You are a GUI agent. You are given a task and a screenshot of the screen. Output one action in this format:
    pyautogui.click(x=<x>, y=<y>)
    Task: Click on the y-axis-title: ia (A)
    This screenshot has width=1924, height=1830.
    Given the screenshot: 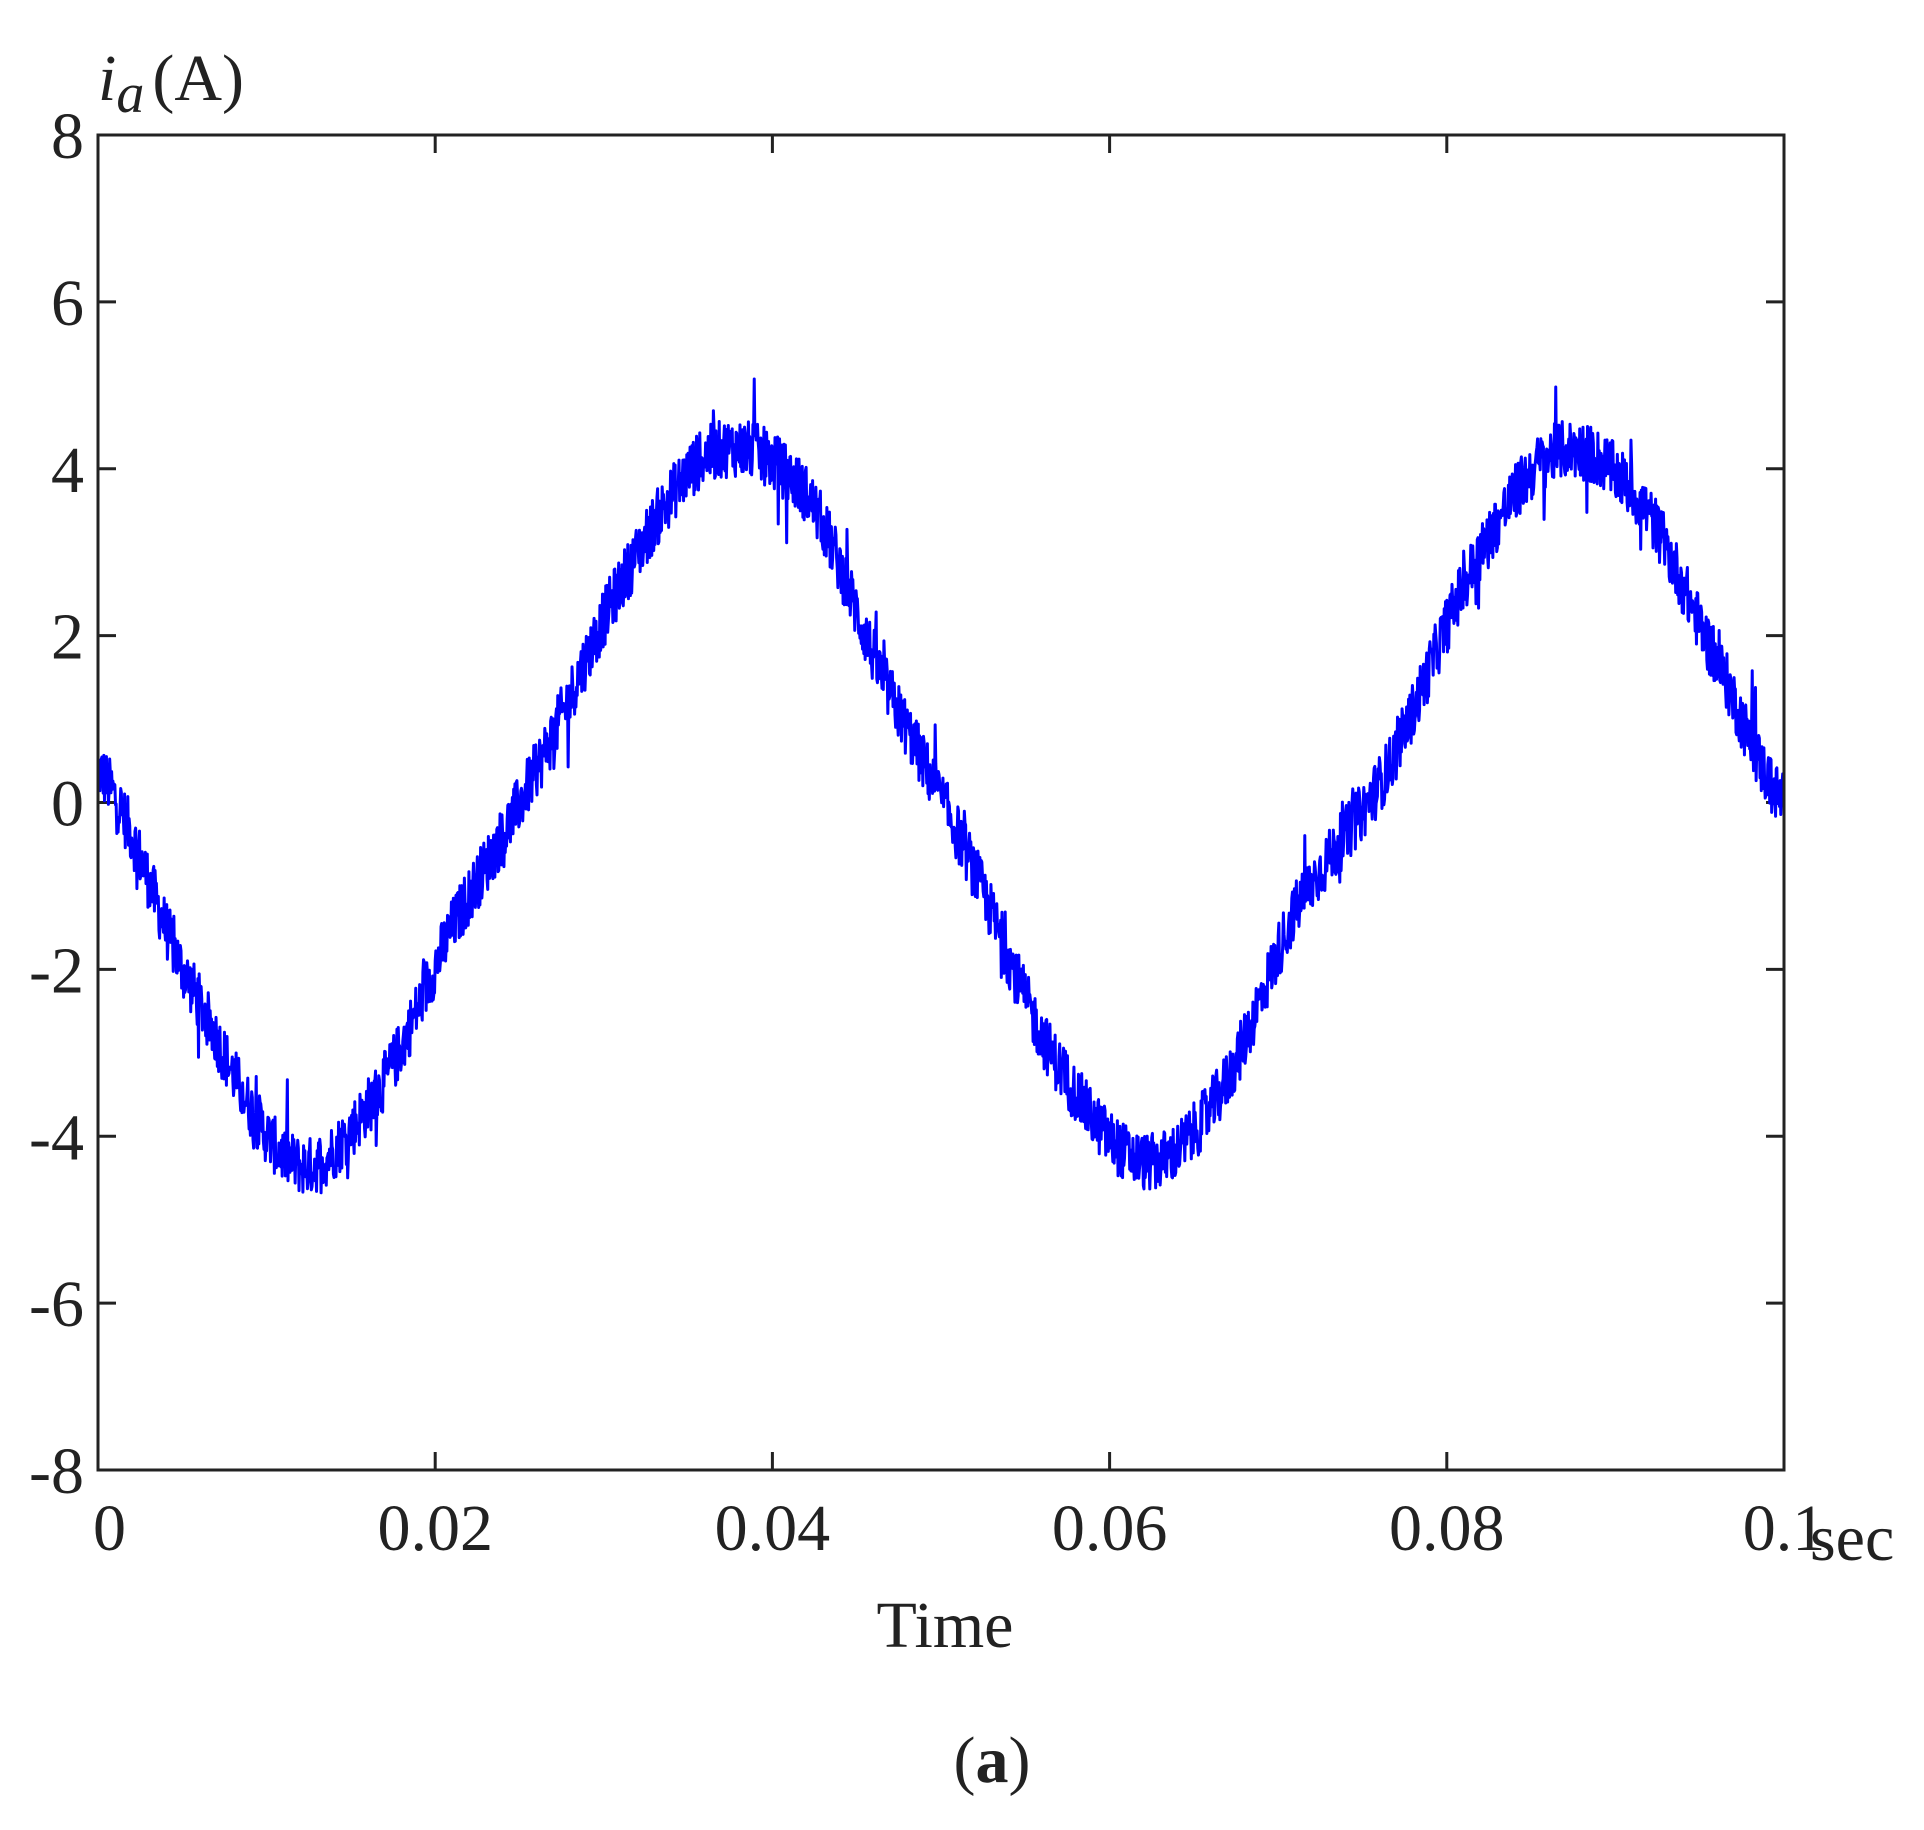 What is the action you would take?
    pyautogui.click(x=171, y=83)
    